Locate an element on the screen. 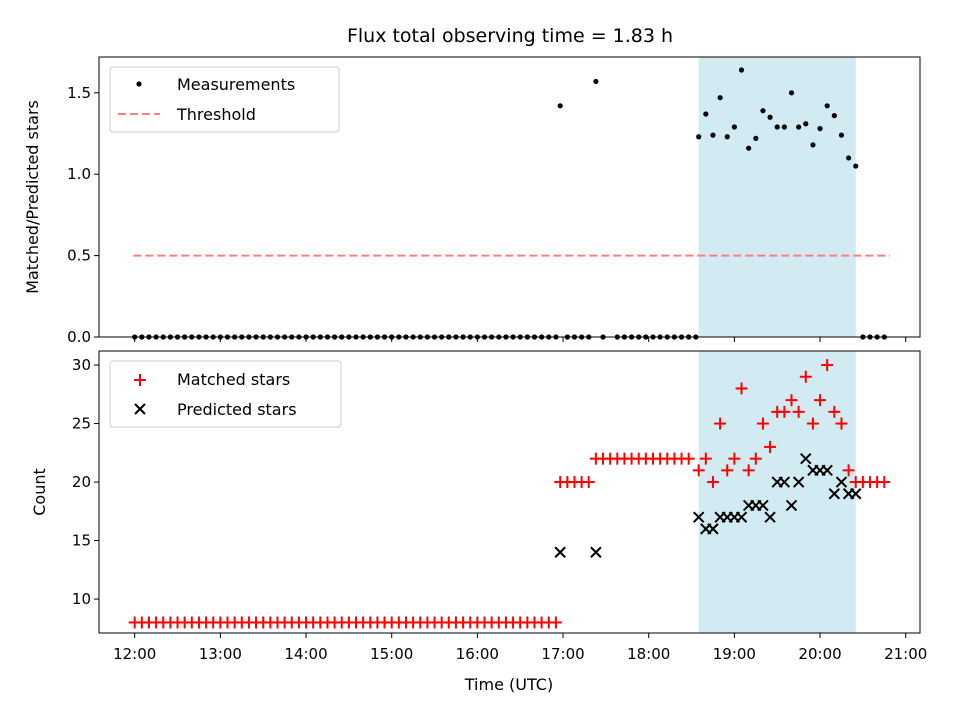 Image resolution: width=960 pixels, height=720 pixels. x-tick-label: 12:00 is located at coordinates (134, 654).